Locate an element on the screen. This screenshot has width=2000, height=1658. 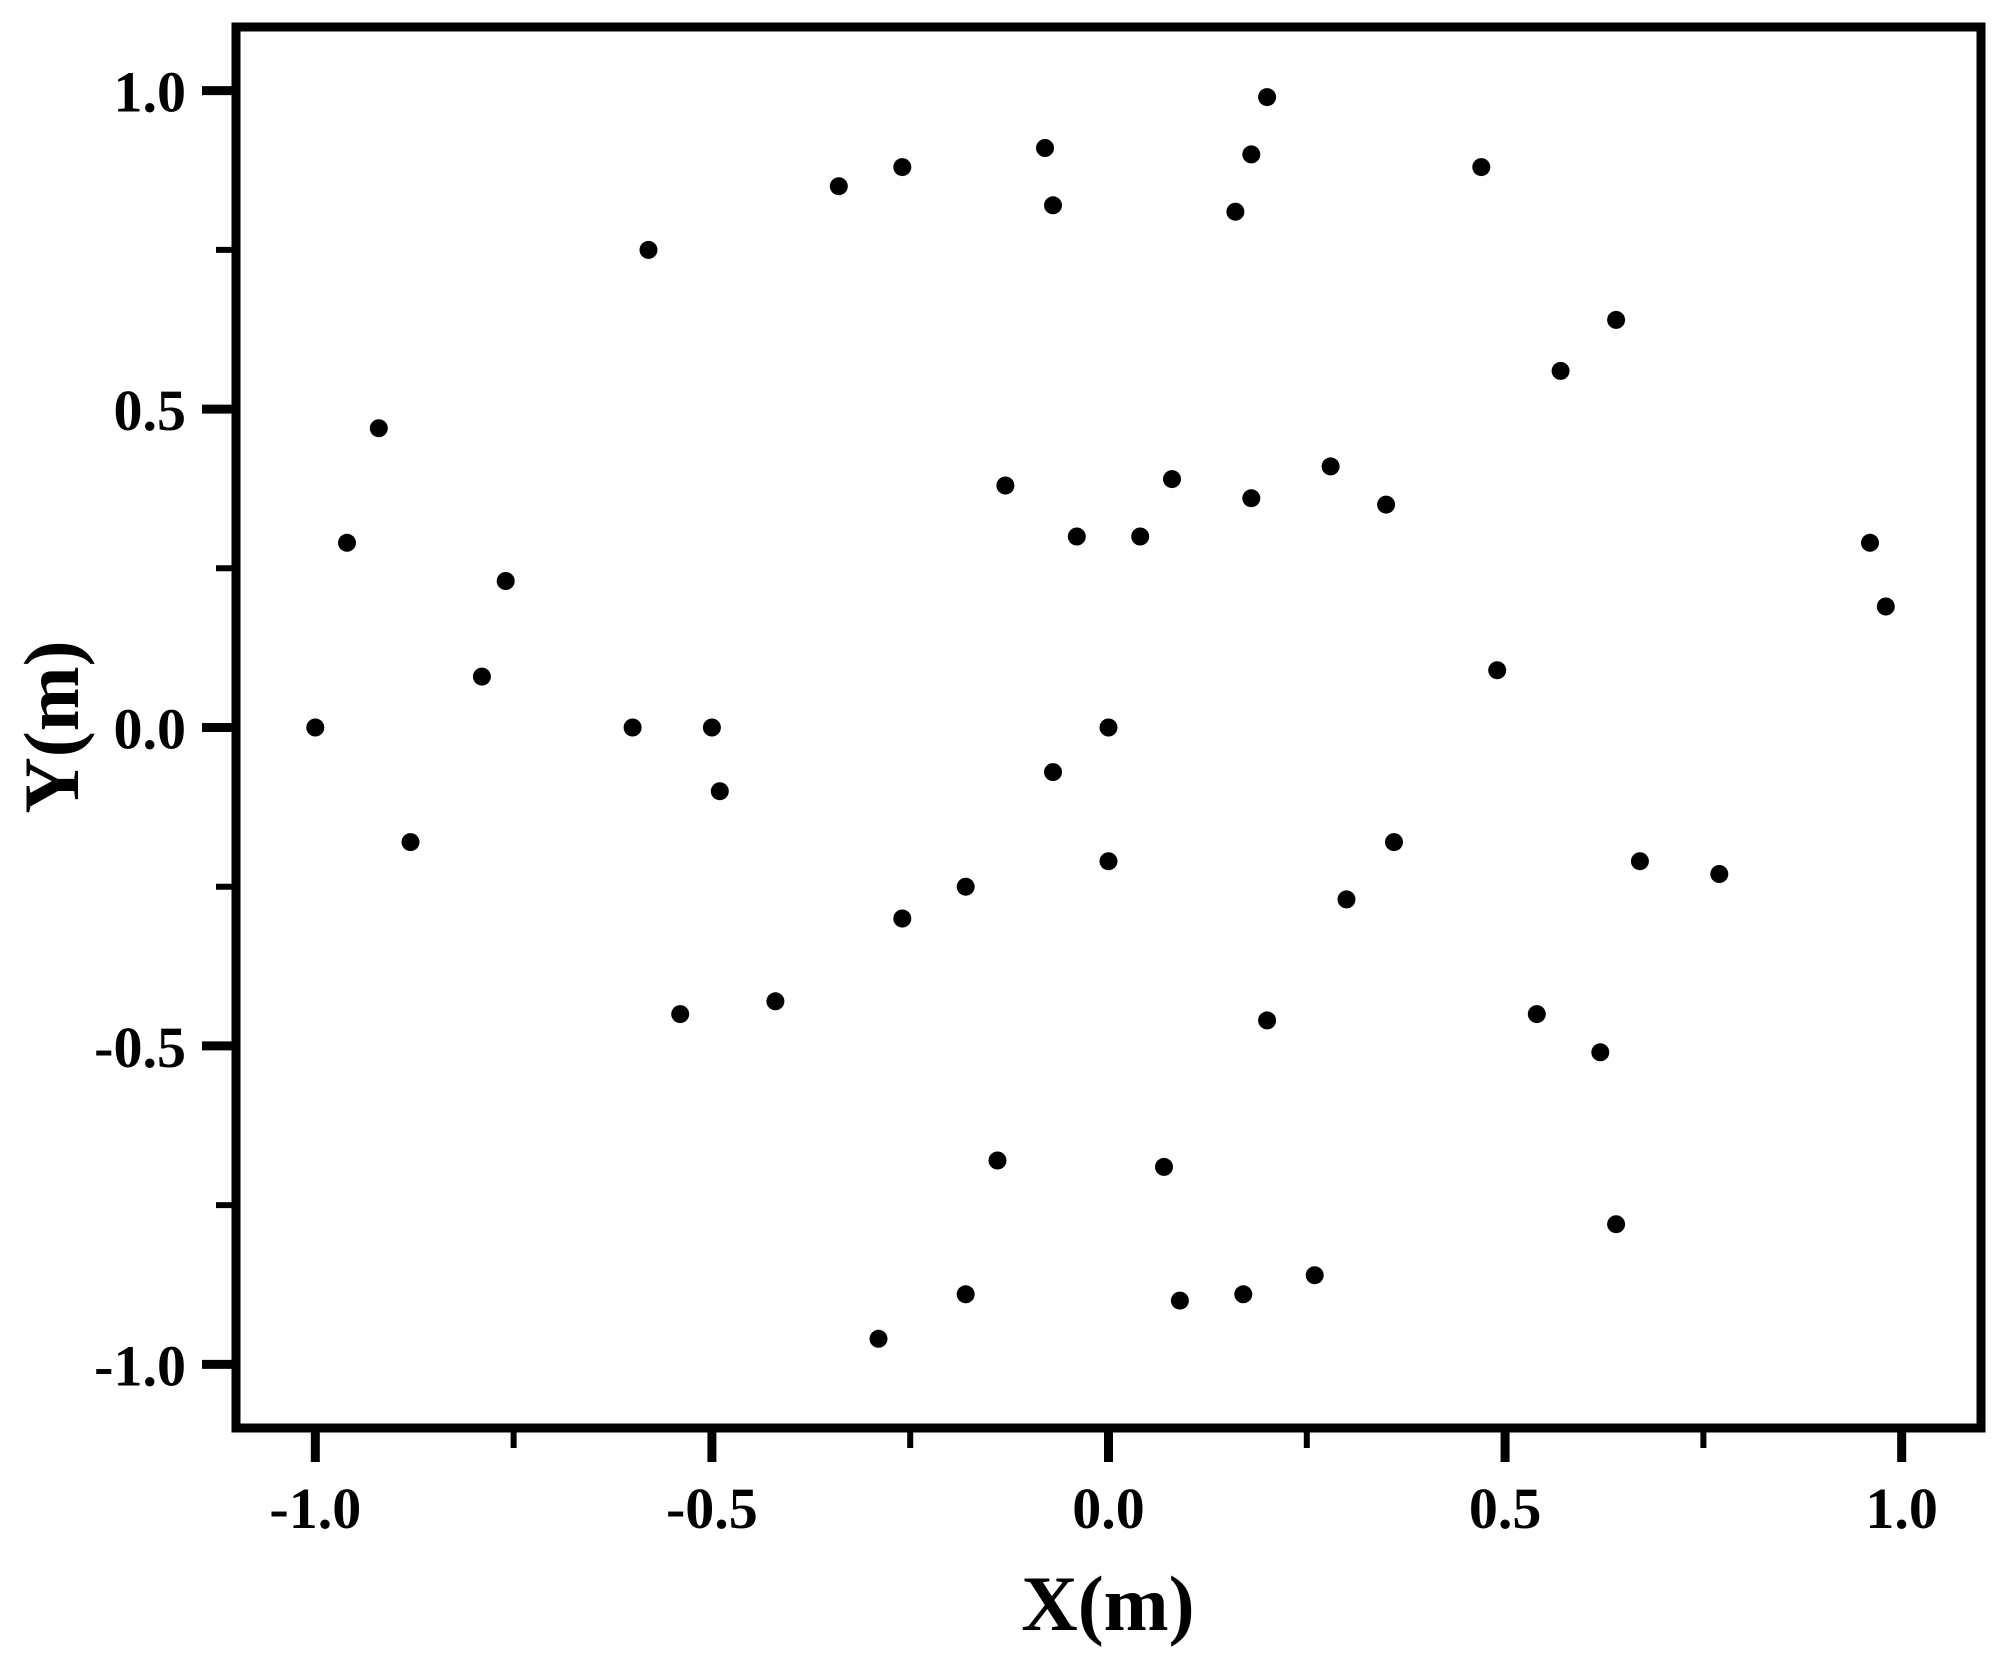
x-tick-label: -1.0 is located at coordinates (315, 1508).